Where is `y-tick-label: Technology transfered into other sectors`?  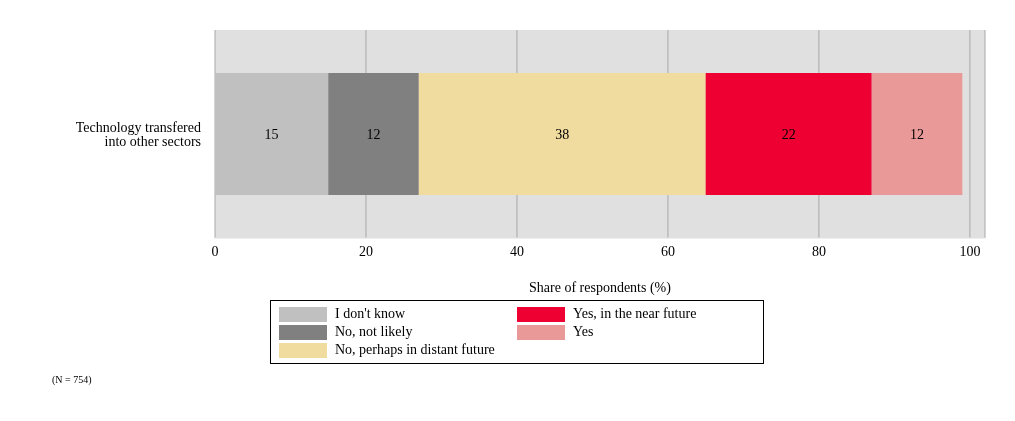
y-tick-label: Technology transfered into other sectors is located at coordinates (138, 134).